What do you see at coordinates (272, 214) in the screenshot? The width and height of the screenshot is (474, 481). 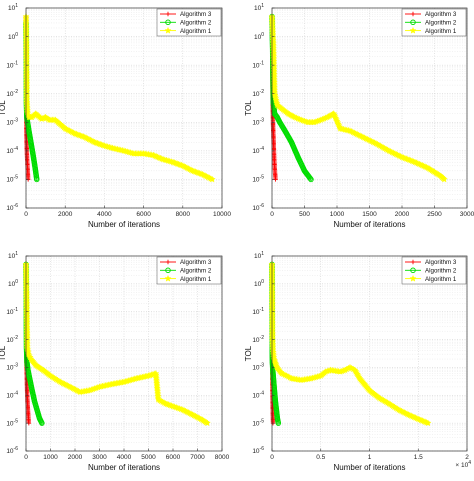 I see `x-tick-label: 0` at bounding box center [272, 214].